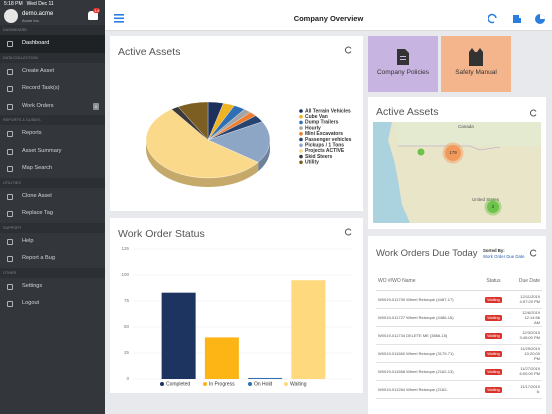 This screenshot has height=414, width=552. I want to click on menu-item: Record Task(s), so click(52, 89).